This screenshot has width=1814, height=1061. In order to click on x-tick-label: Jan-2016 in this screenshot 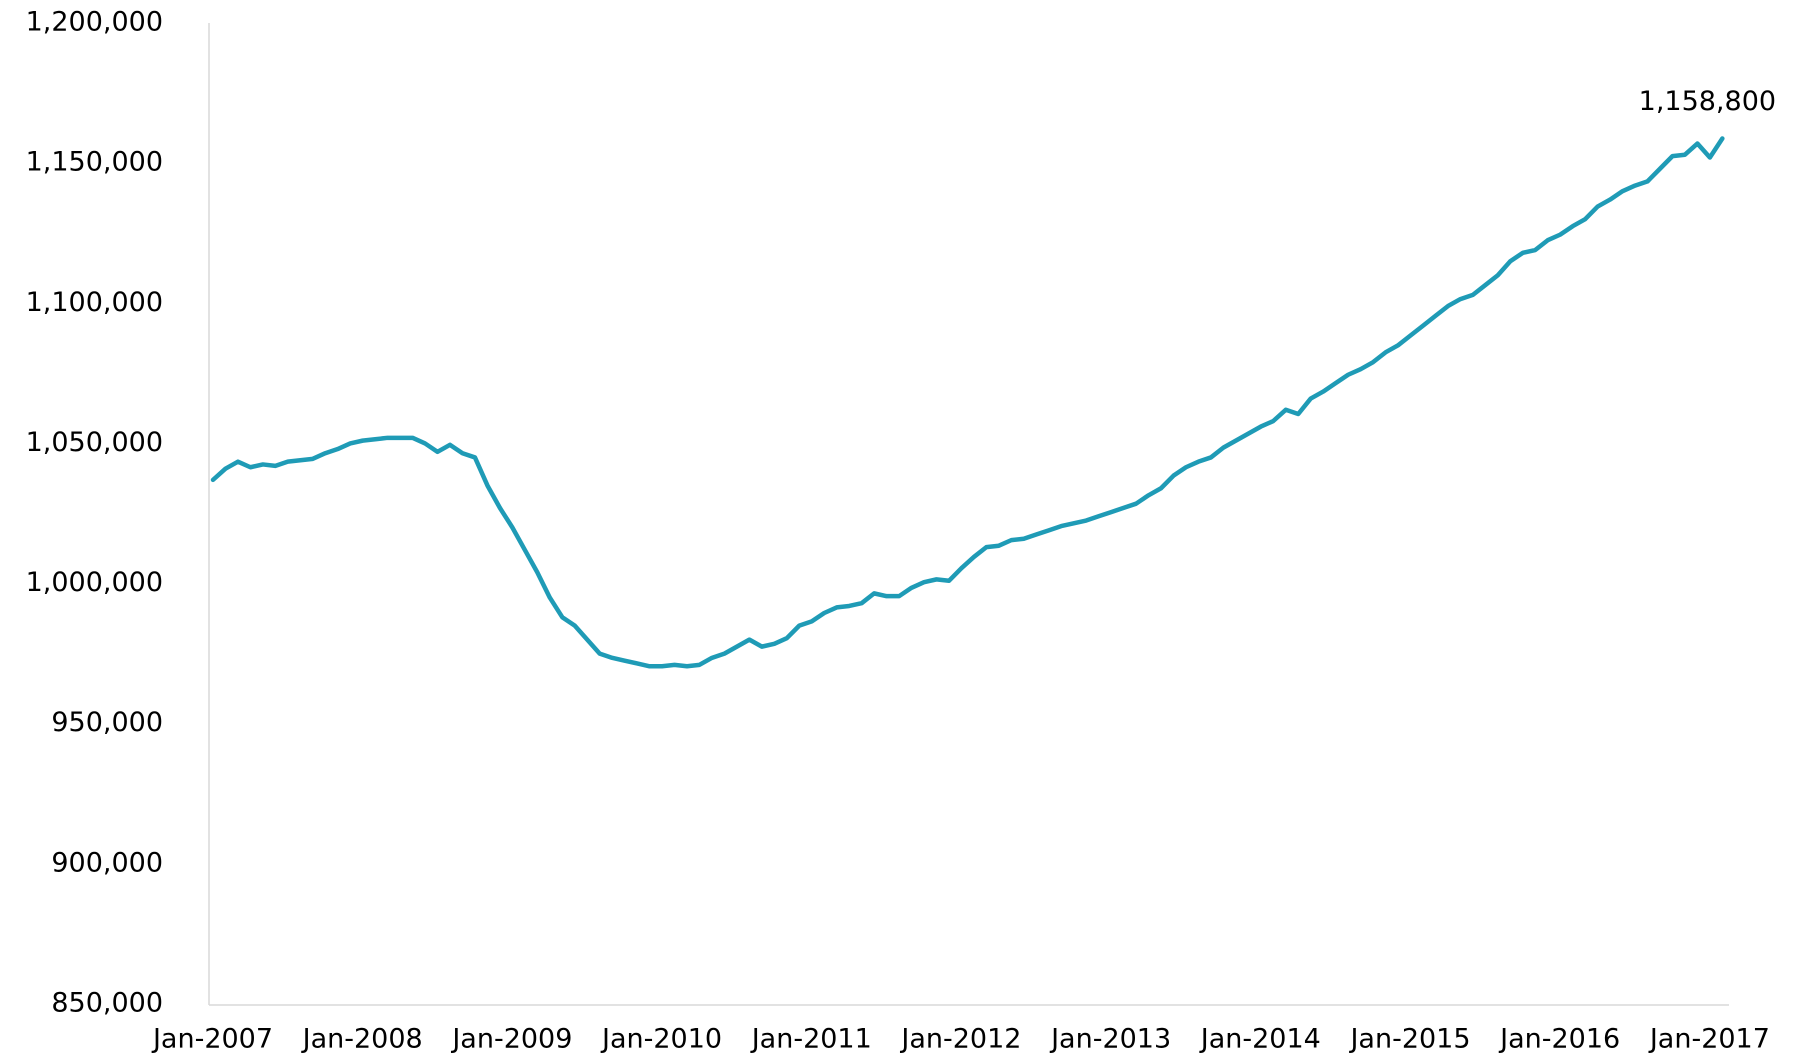, I will do `click(1559, 1039)`.